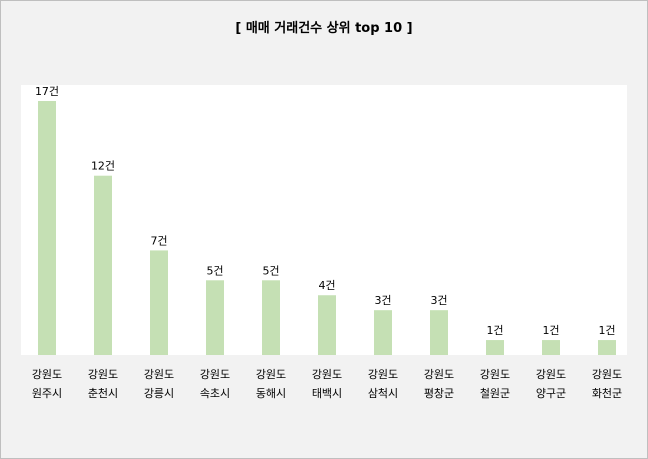 This screenshot has height=459, width=648. I want to click on category-label-8-line-0: 강원도, so click(495, 374).